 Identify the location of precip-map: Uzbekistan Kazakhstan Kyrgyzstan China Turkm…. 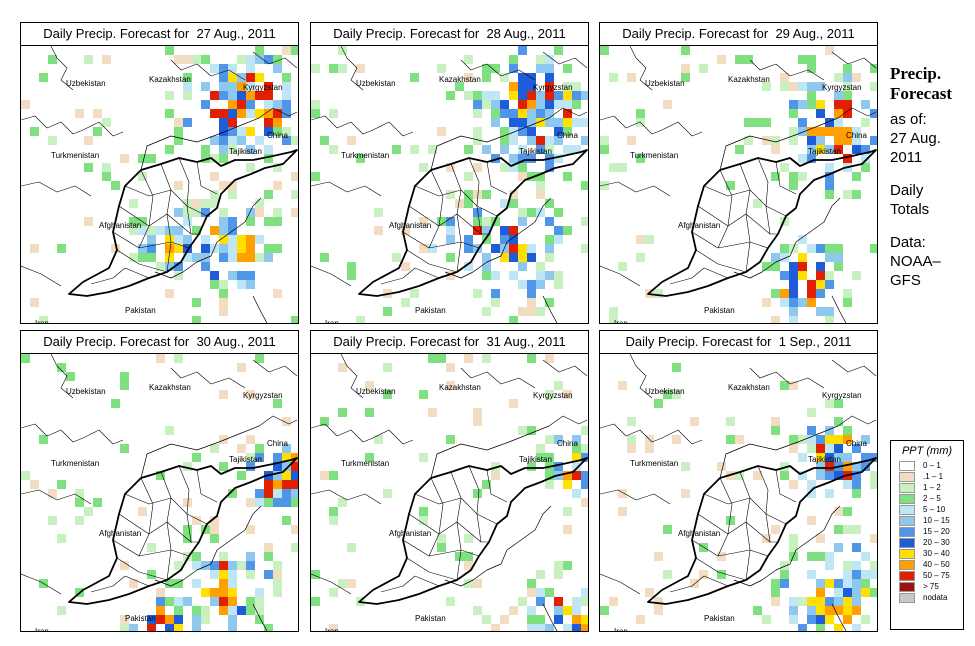
(449, 184).